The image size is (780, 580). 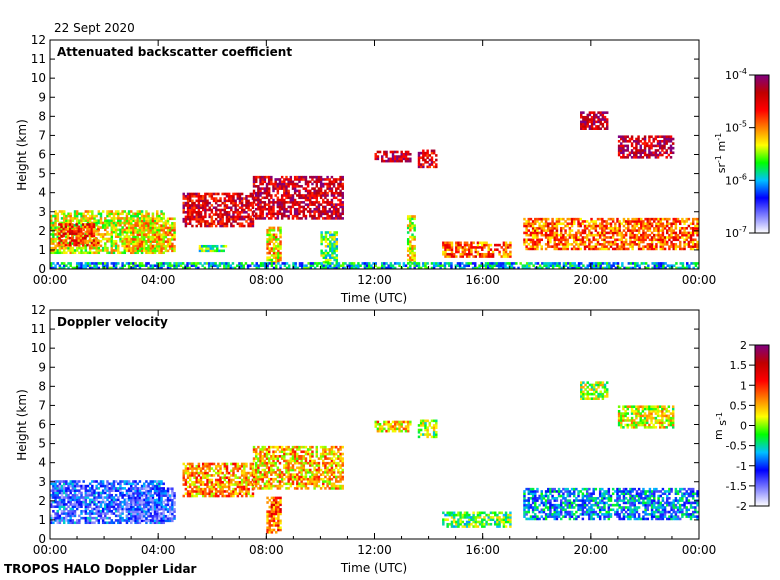 What do you see at coordinates (736, 446) in the screenshot?
I see `colorbar-tick-label: -0.5` at bounding box center [736, 446].